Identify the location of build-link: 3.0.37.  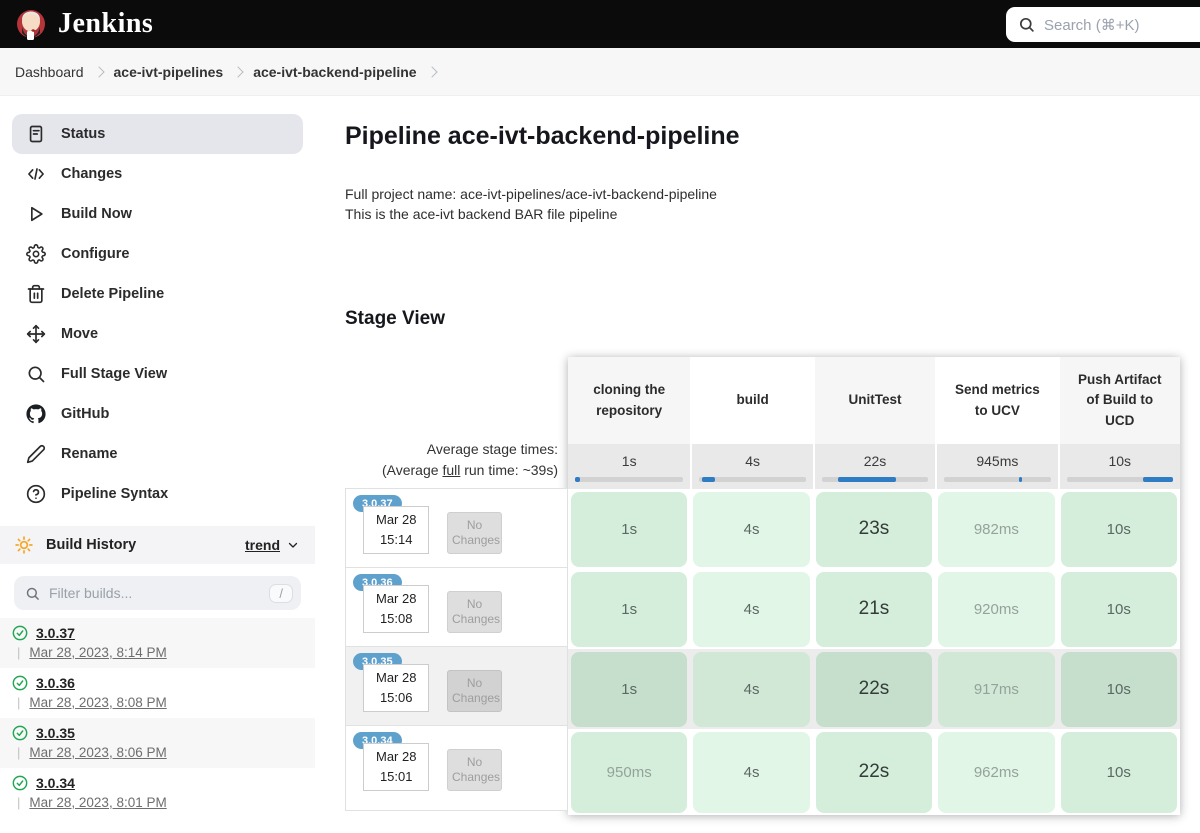
(55, 633).